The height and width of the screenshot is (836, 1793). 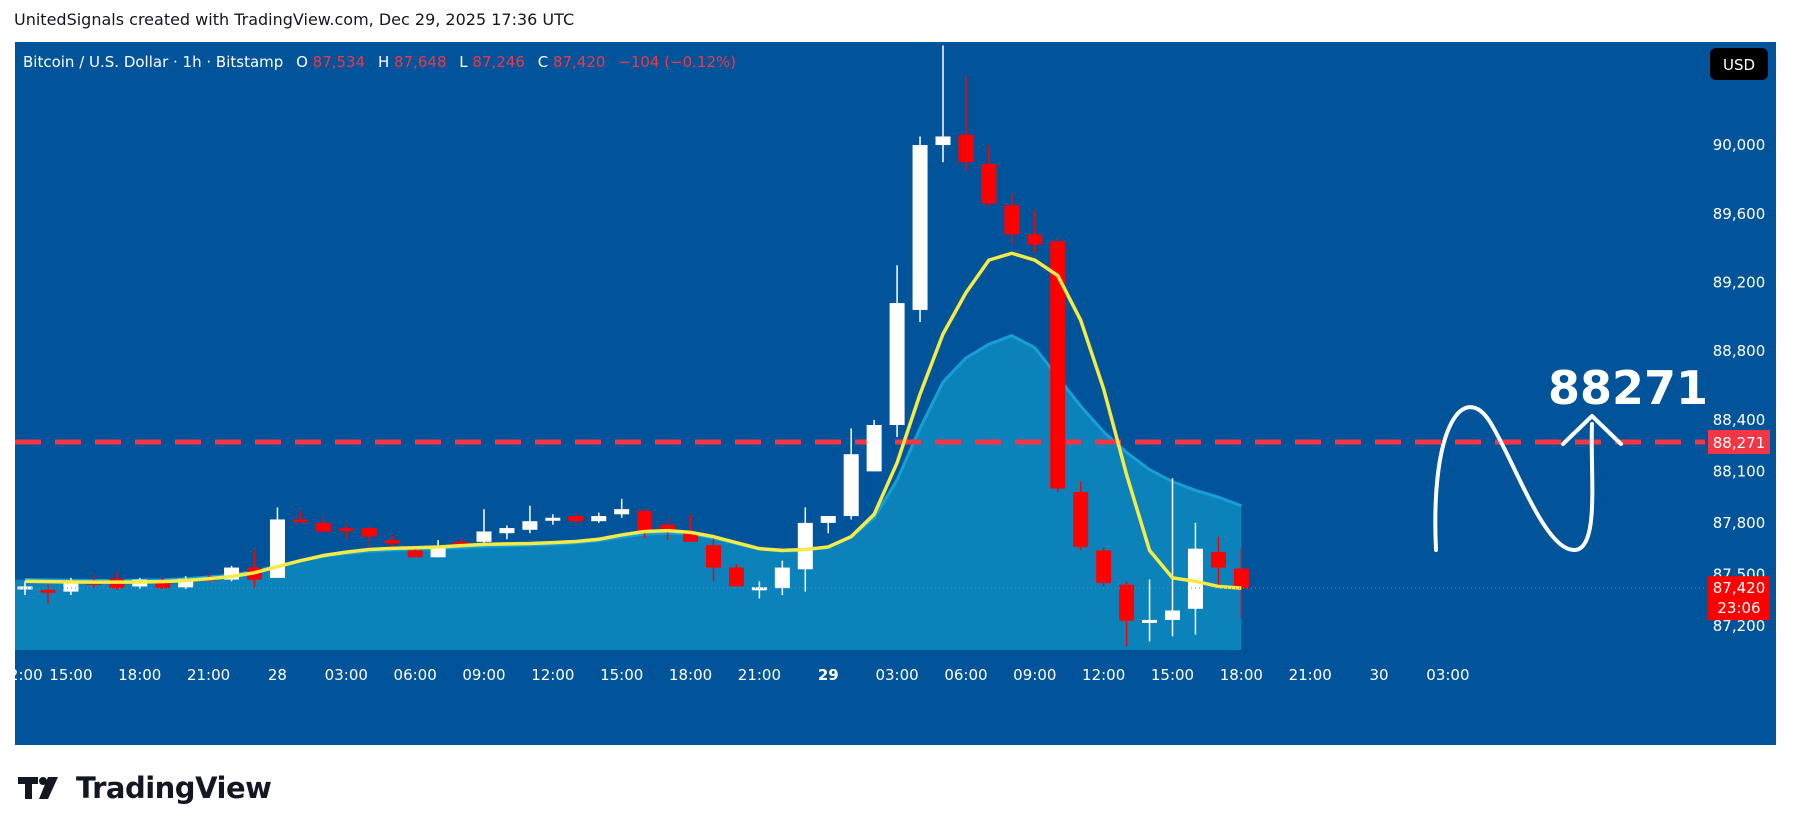 What do you see at coordinates (174, 788) in the screenshot?
I see `brand-name: TradingView` at bounding box center [174, 788].